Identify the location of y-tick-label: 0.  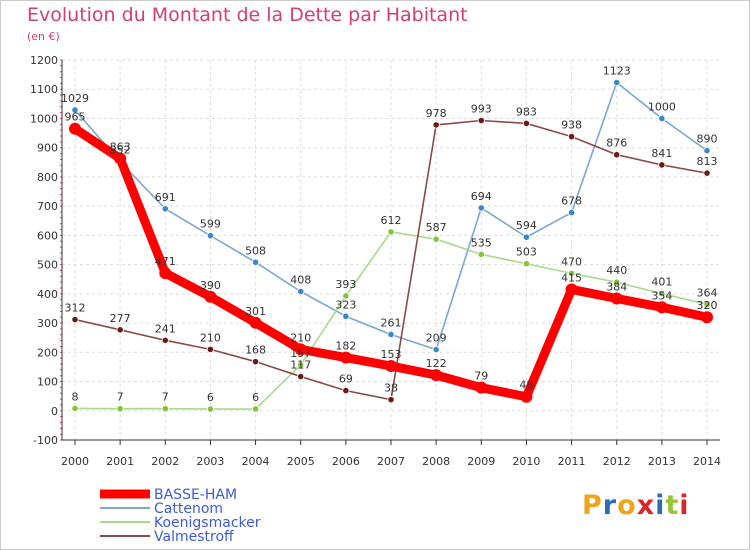
(54, 411).